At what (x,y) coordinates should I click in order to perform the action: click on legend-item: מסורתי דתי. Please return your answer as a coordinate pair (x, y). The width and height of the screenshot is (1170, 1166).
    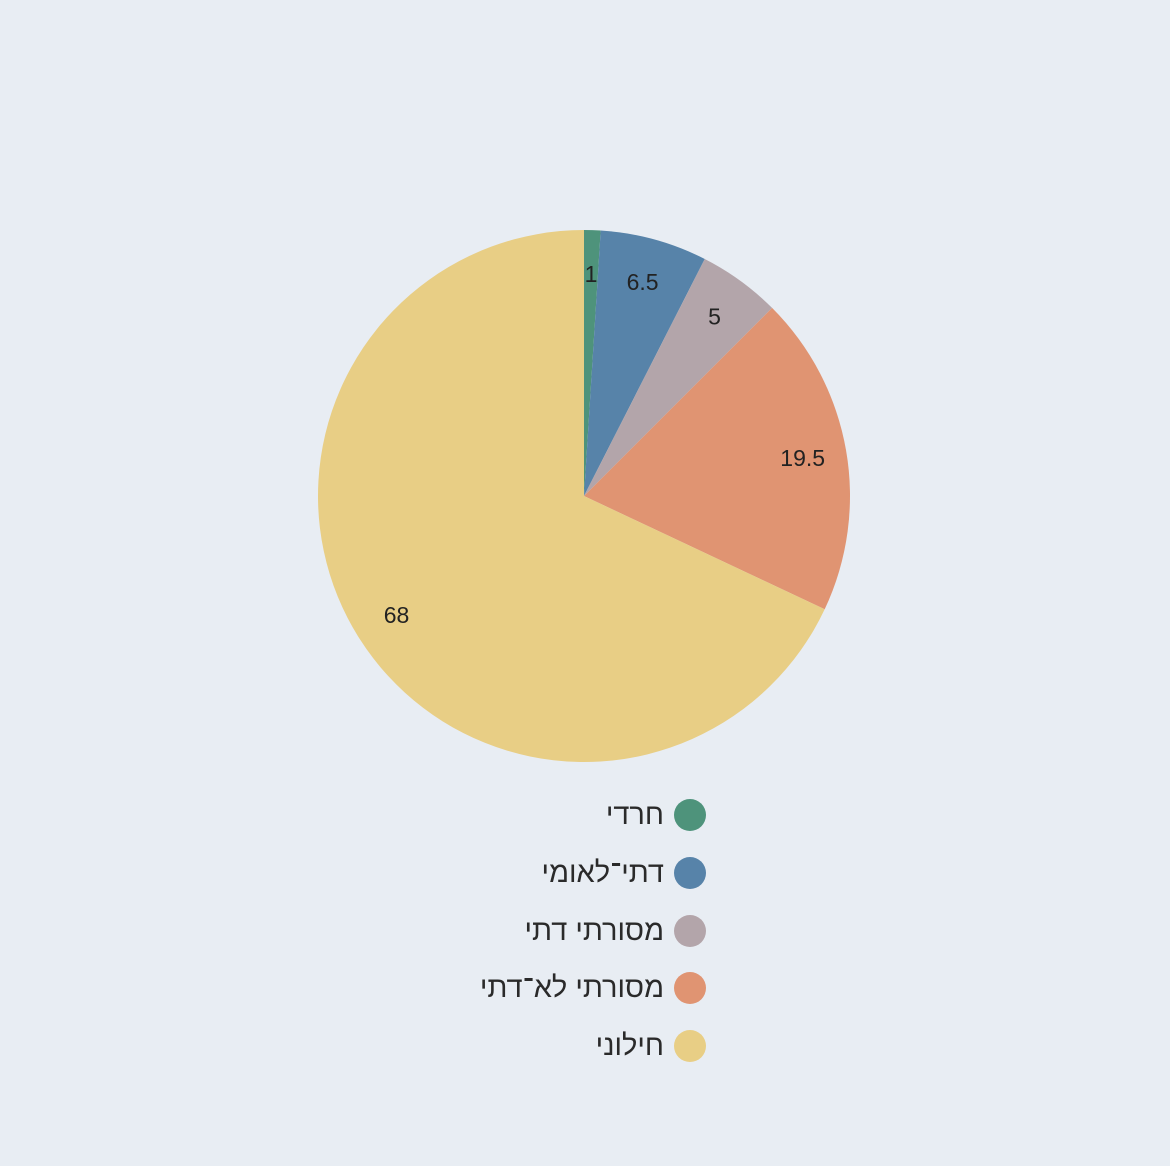
    Looking at the image, I should click on (615, 931).